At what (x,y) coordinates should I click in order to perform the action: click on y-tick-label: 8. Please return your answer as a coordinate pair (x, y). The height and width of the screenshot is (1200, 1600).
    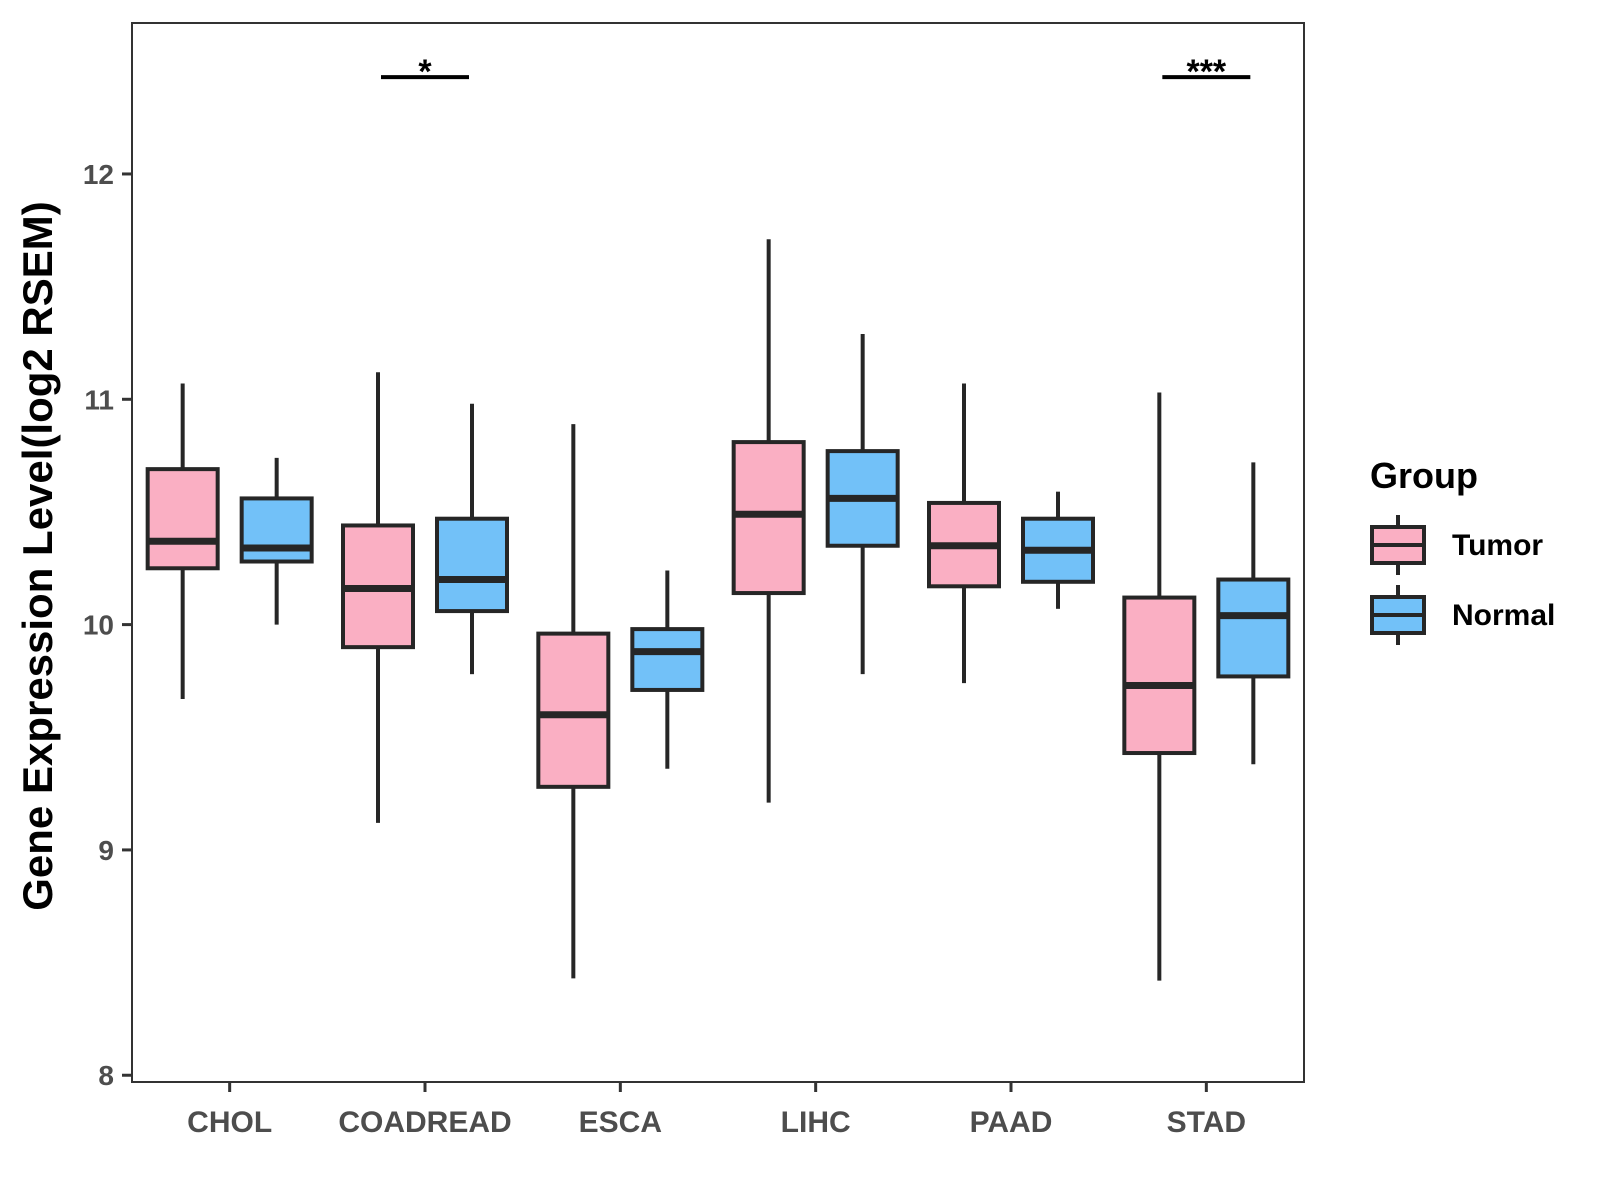
    Looking at the image, I should click on (106, 1075).